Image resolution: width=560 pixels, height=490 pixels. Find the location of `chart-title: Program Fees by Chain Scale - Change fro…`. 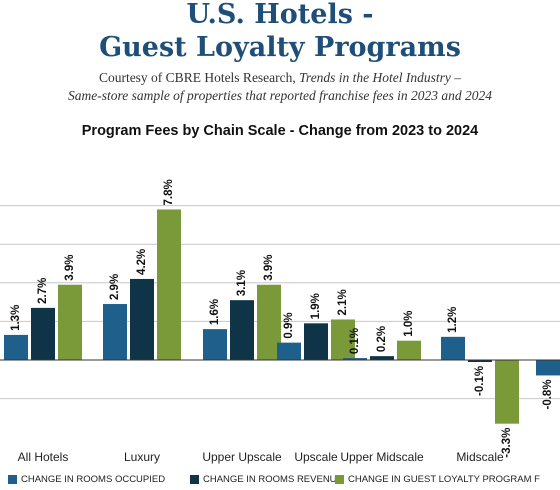

chart-title: Program Fees by Chain Scale - Change fro… is located at coordinates (280, 131).